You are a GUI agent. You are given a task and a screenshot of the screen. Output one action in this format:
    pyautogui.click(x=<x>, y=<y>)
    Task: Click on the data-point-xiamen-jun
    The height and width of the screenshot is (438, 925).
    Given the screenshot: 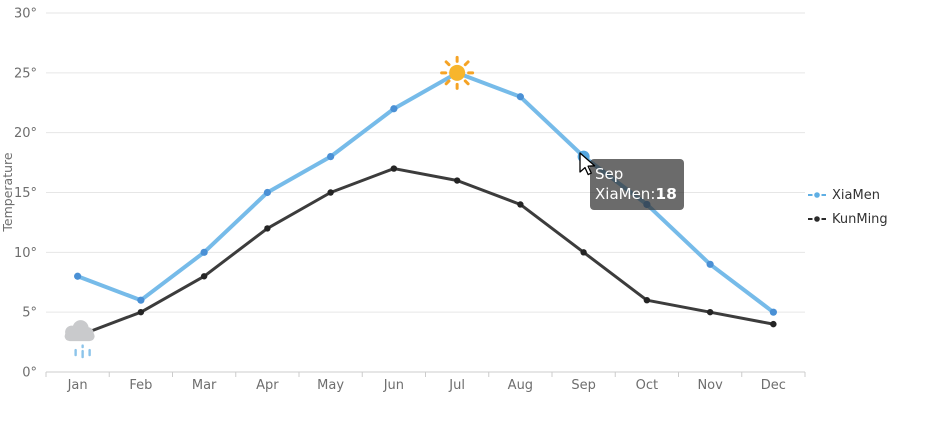 What is the action you would take?
    pyautogui.click(x=394, y=109)
    